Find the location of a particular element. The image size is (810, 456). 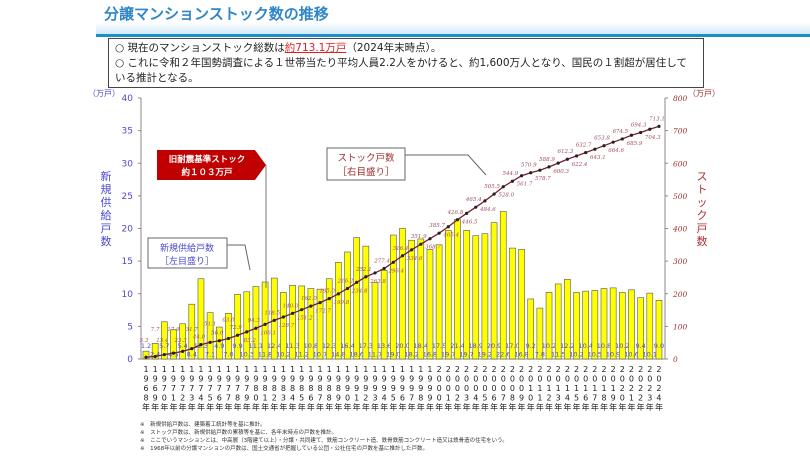

stock-total-highlight: 約713.1万戸 is located at coordinates (315, 48).